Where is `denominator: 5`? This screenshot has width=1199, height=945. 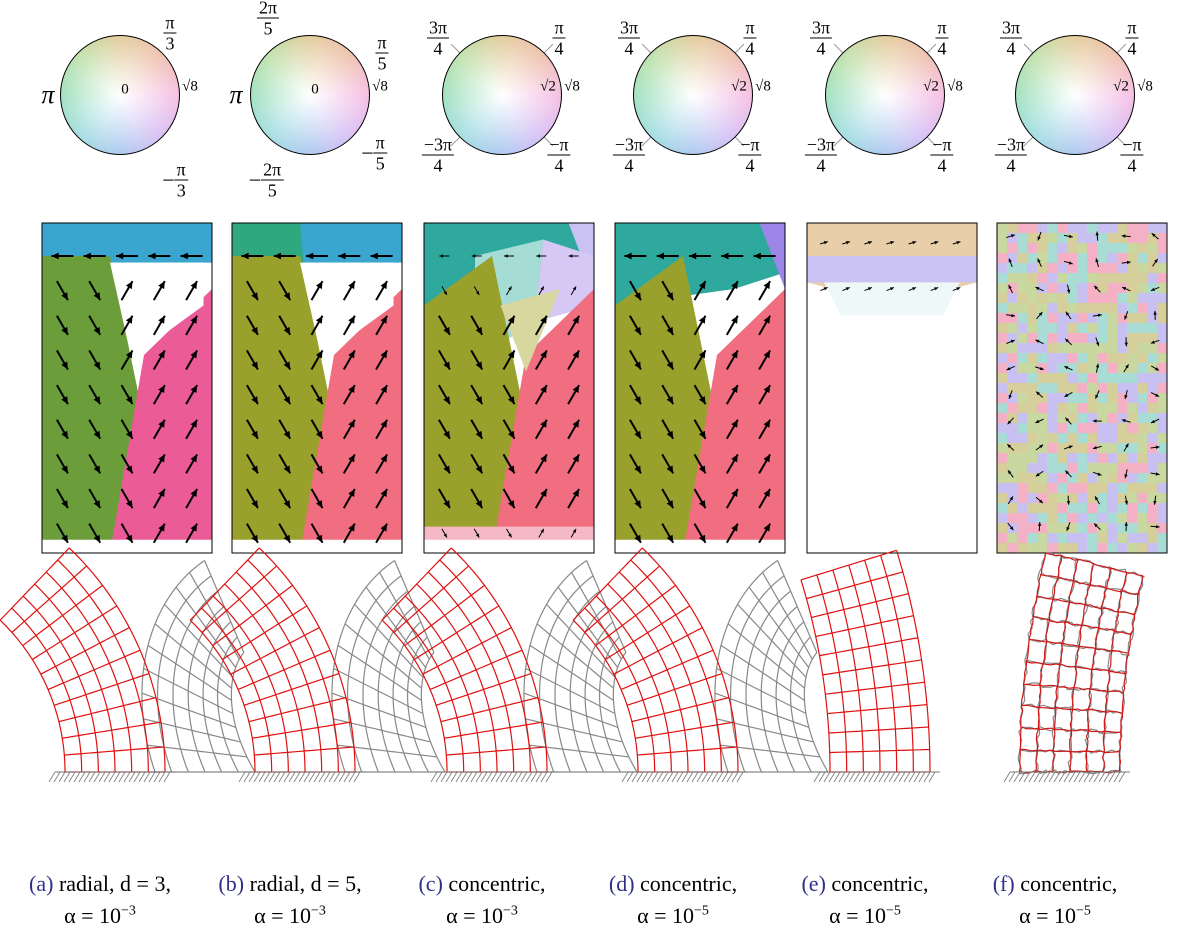
denominator: 5 is located at coordinates (382, 63).